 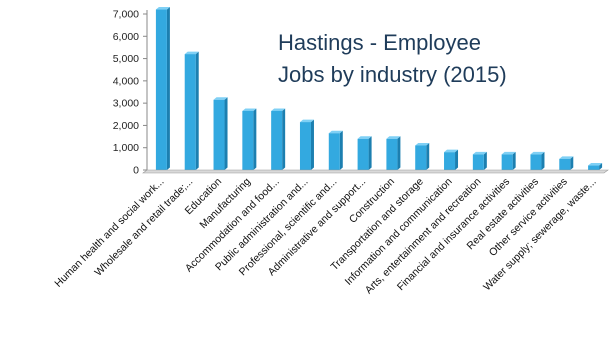 What do you see at coordinates (126, 15) in the screenshot?
I see `y-tick-label: 7,000` at bounding box center [126, 15].